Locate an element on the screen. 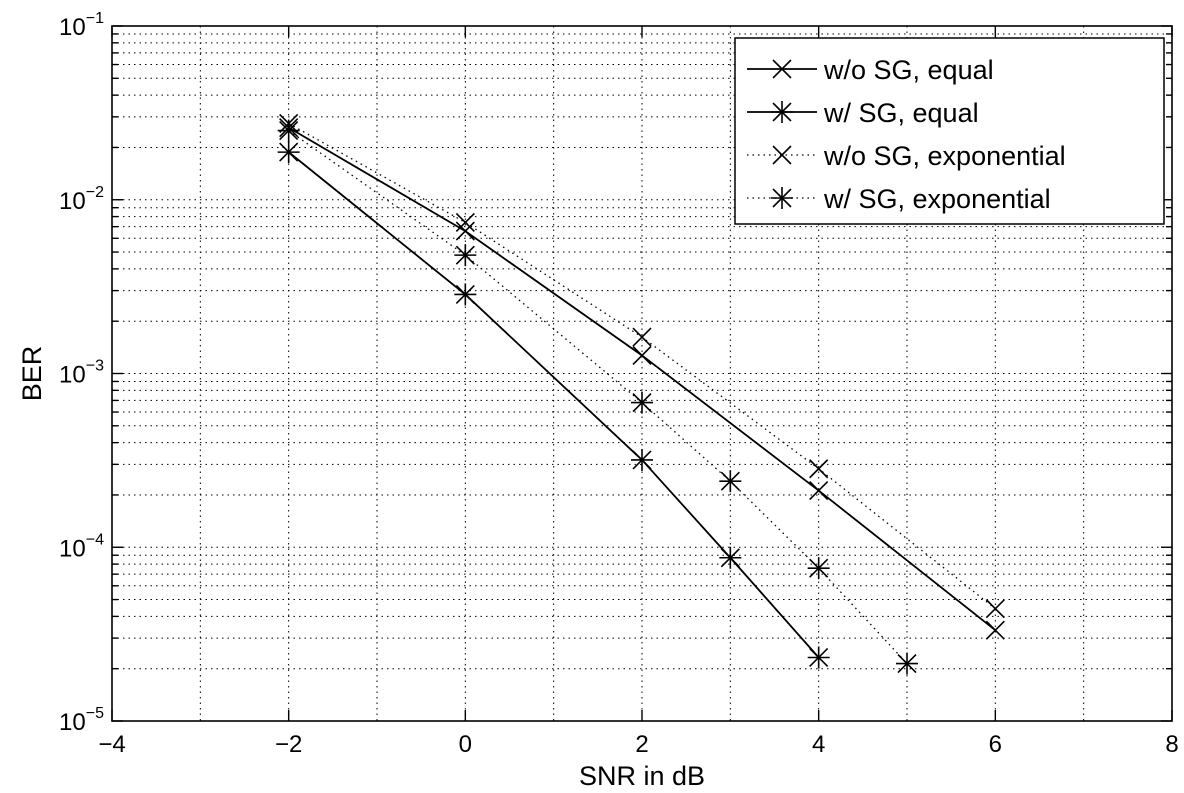  y-axis-label: BER is located at coordinates (32, 374).